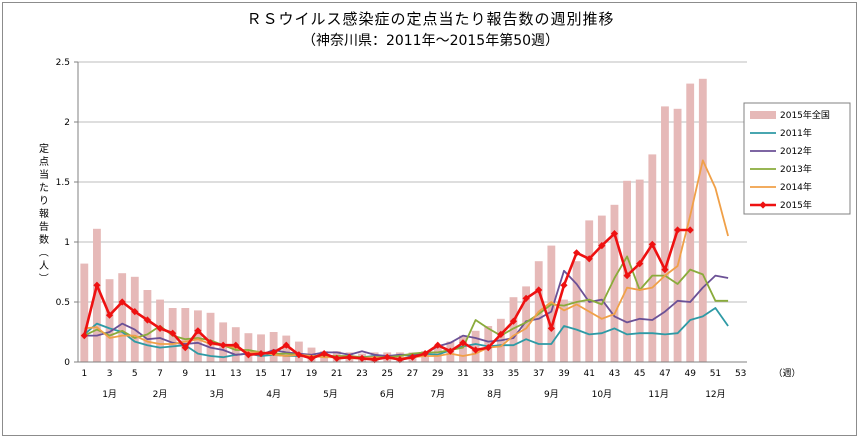 This screenshot has width=861, height=440. Describe the element at coordinates (110, 374) in the screenshot. I see `x-tick-label: 3` at that location.